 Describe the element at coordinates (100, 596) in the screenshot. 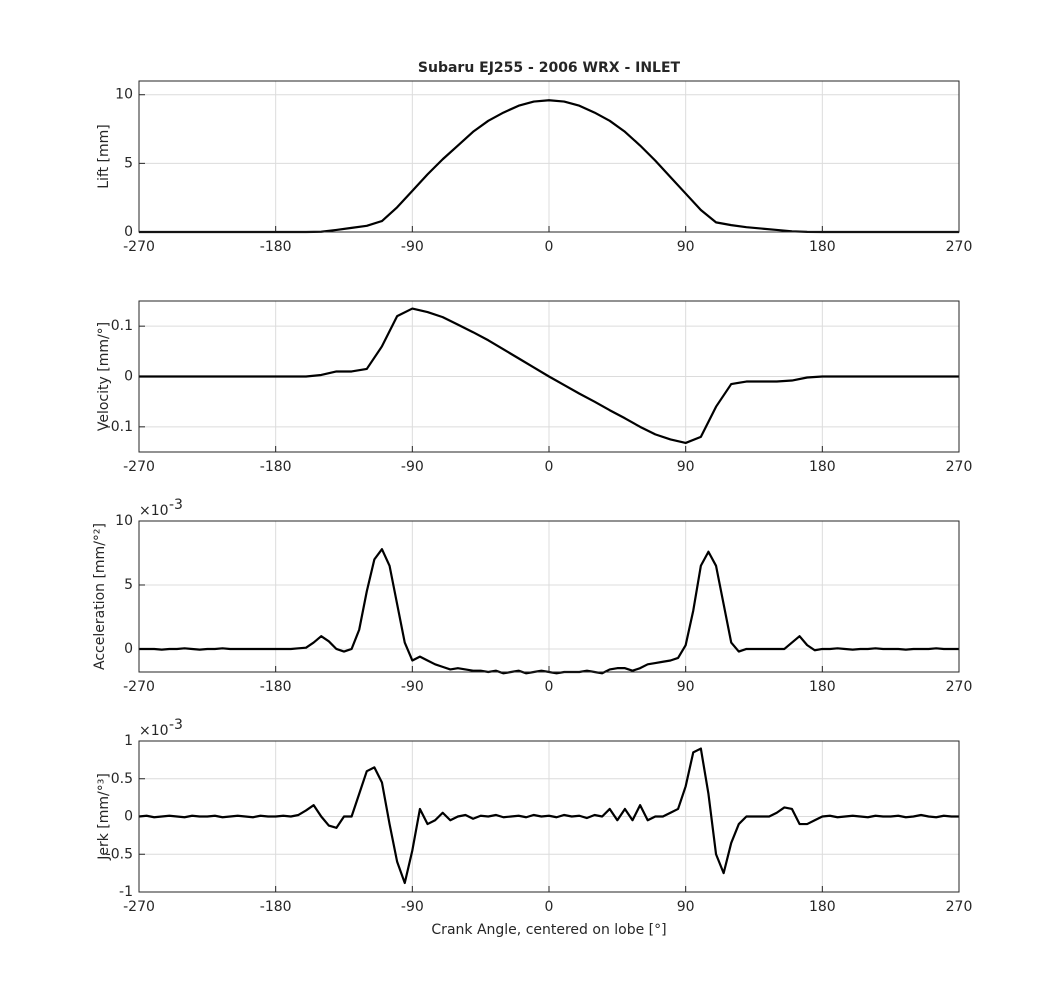

I see `y-axis-label: Acceleration [mm/°²]` at that location.